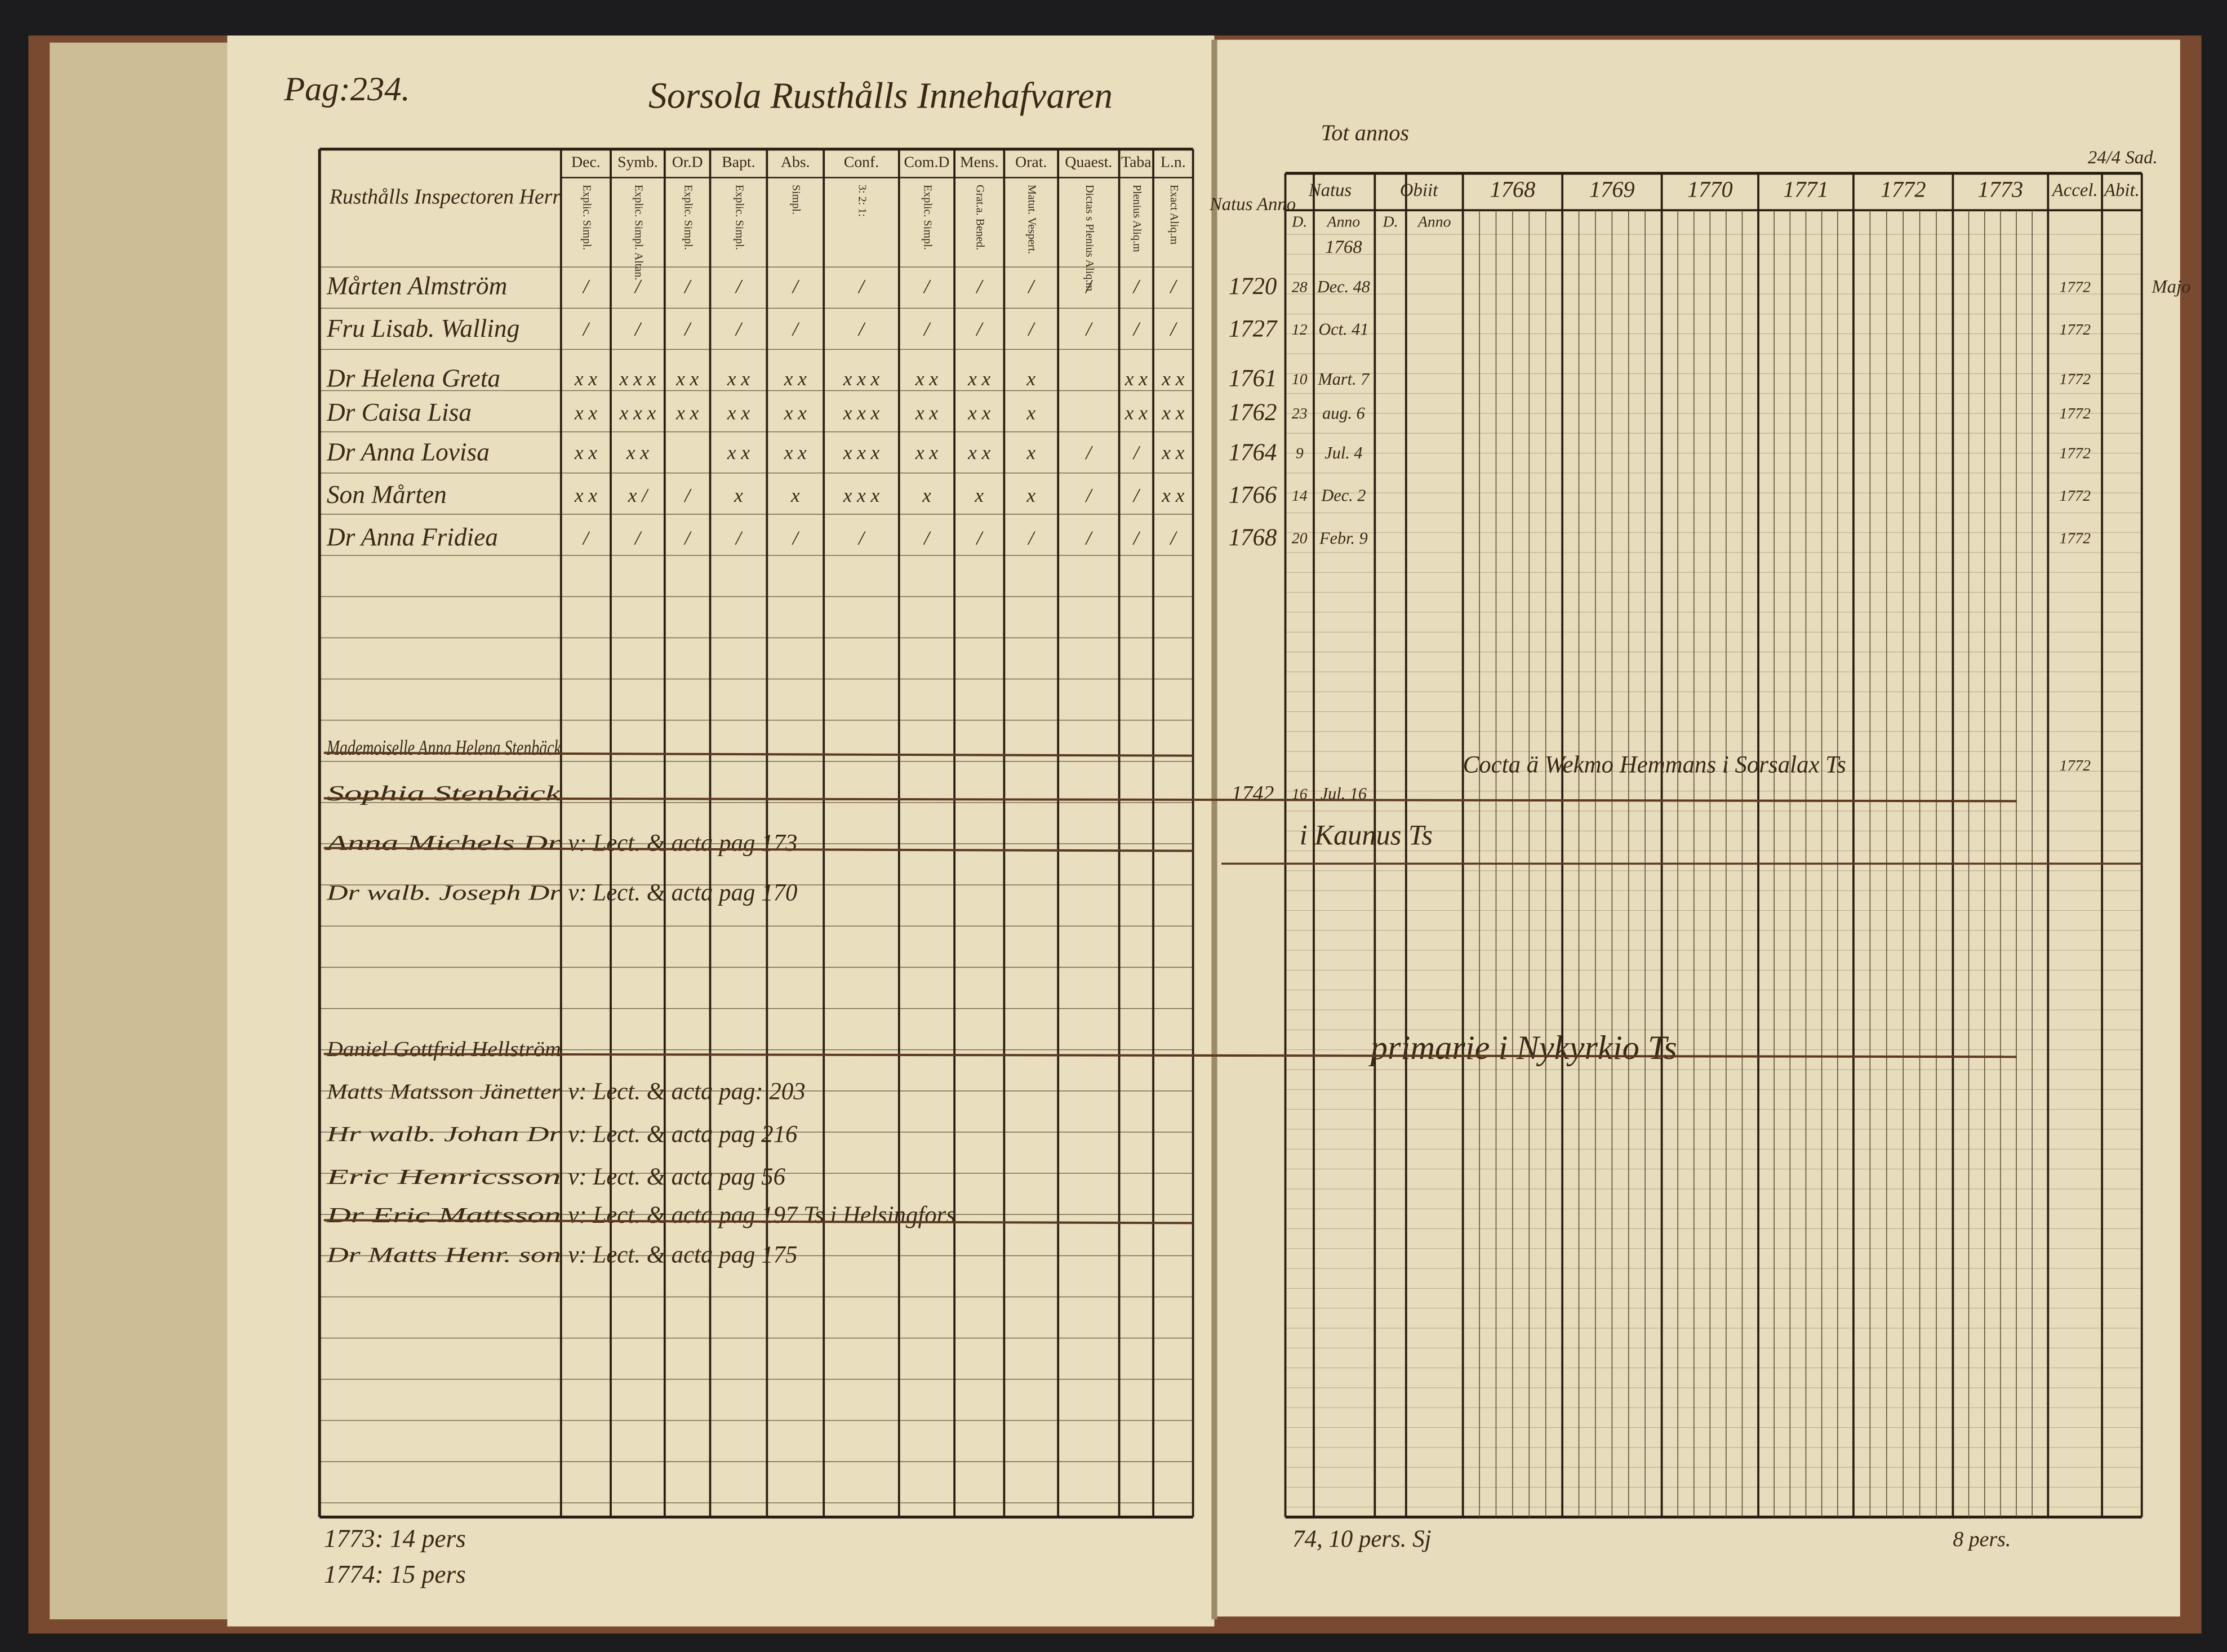 The height and width of the screenshot is (1652, 2227). What do you see at coordinates (444, 748) in the screenshot?
I see `former-resident: Mademoiselle Anna Helena Stenbäck` at bounding box center [444, 748].